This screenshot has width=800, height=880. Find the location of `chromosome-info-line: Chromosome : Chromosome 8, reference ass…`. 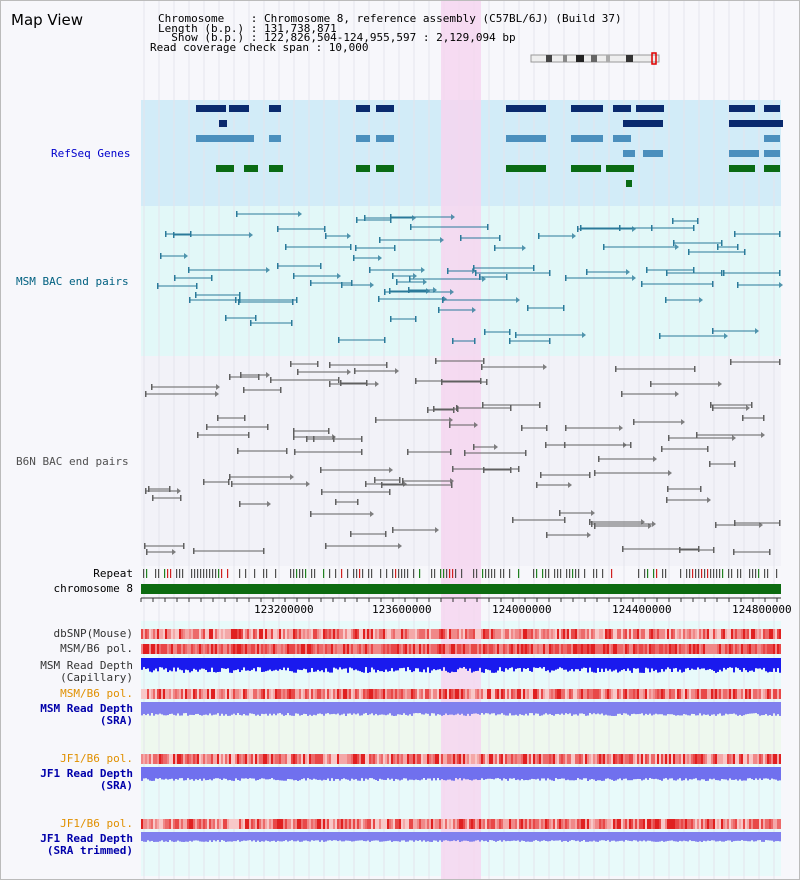

chromosome-info-line: Chromosome : Chromosome 8, reference ass… is located at coordinates (390, 18).